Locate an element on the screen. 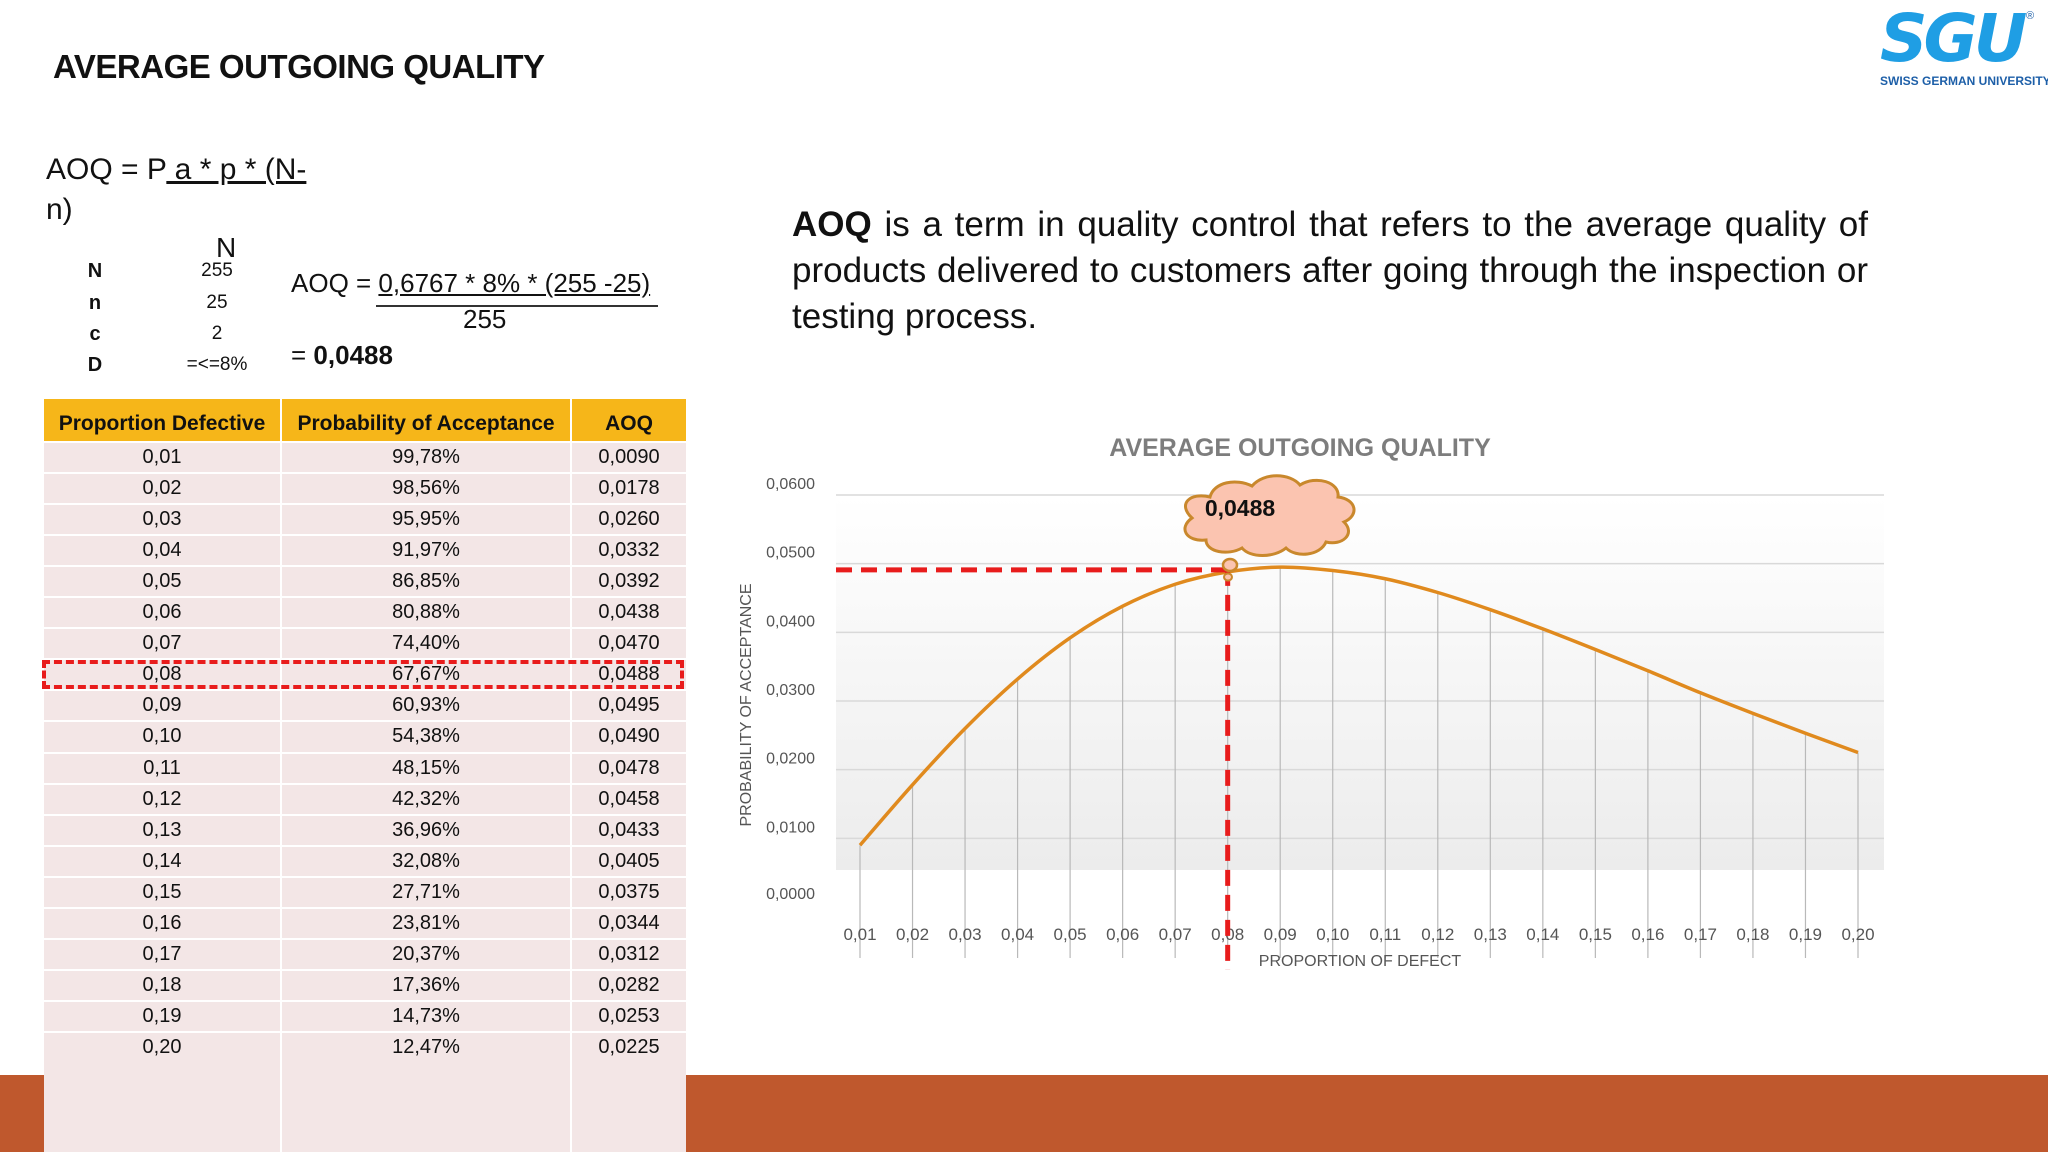  table-cell-probability: 95,95% is located at coordinates (426, 519).